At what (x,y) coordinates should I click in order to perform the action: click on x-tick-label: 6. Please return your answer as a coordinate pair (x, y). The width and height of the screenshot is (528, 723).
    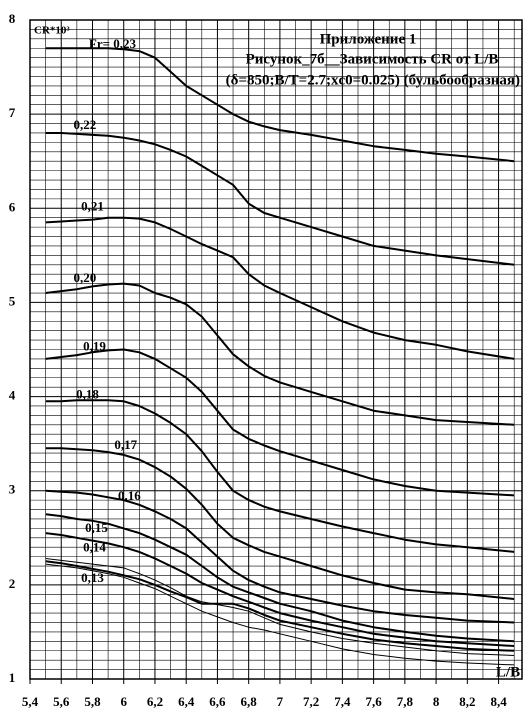
    Looking at the image, I should click on (123, 701).